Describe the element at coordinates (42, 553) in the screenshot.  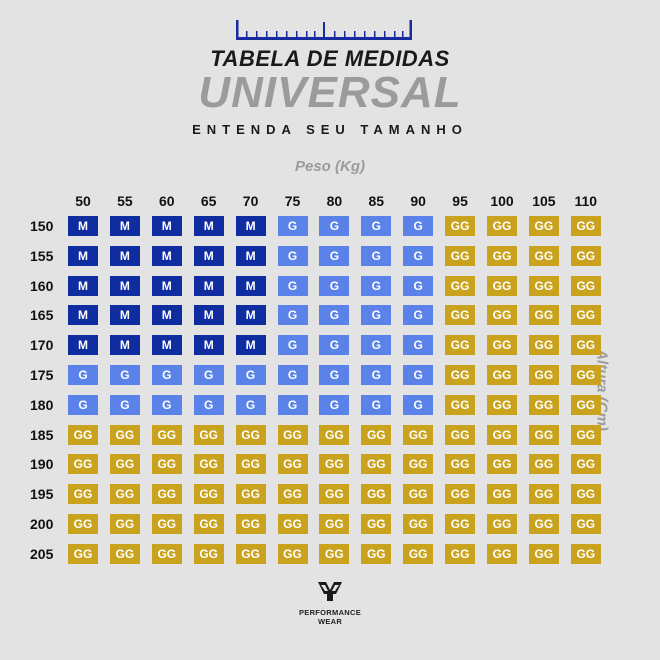
I see `height-label: 205` at that location.